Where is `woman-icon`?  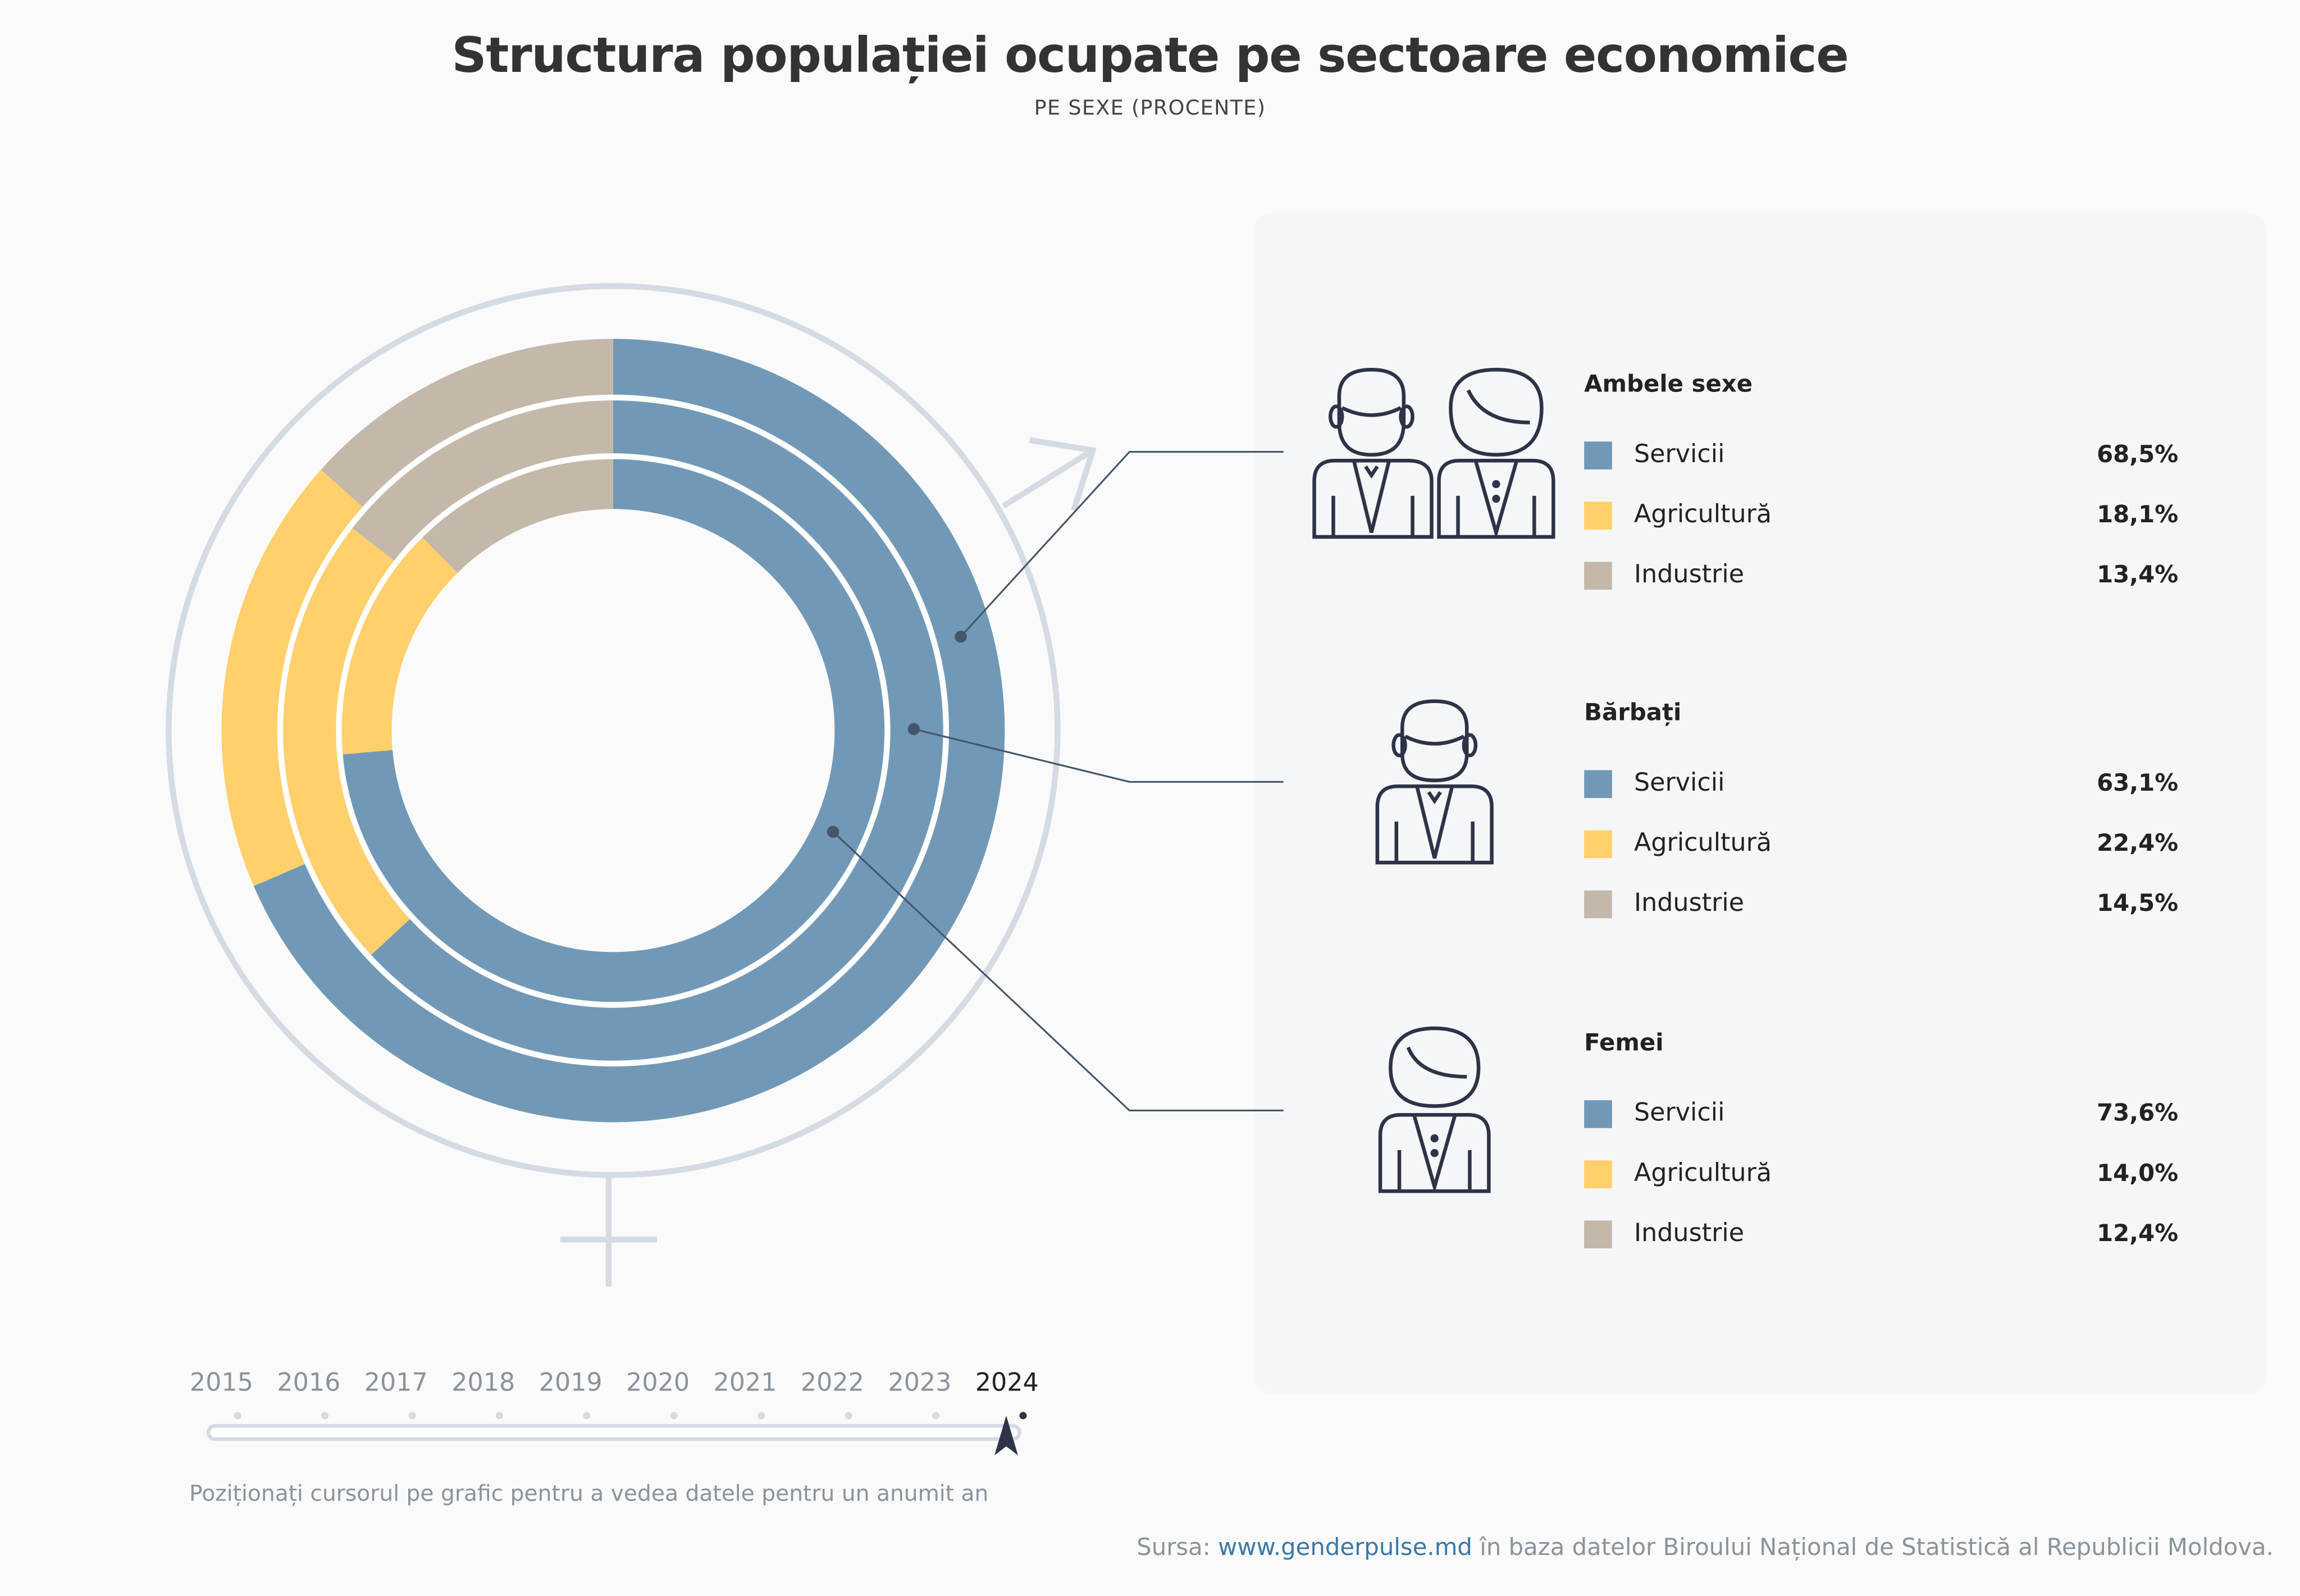 woman-icon is located at coordinates (1435, 1110).